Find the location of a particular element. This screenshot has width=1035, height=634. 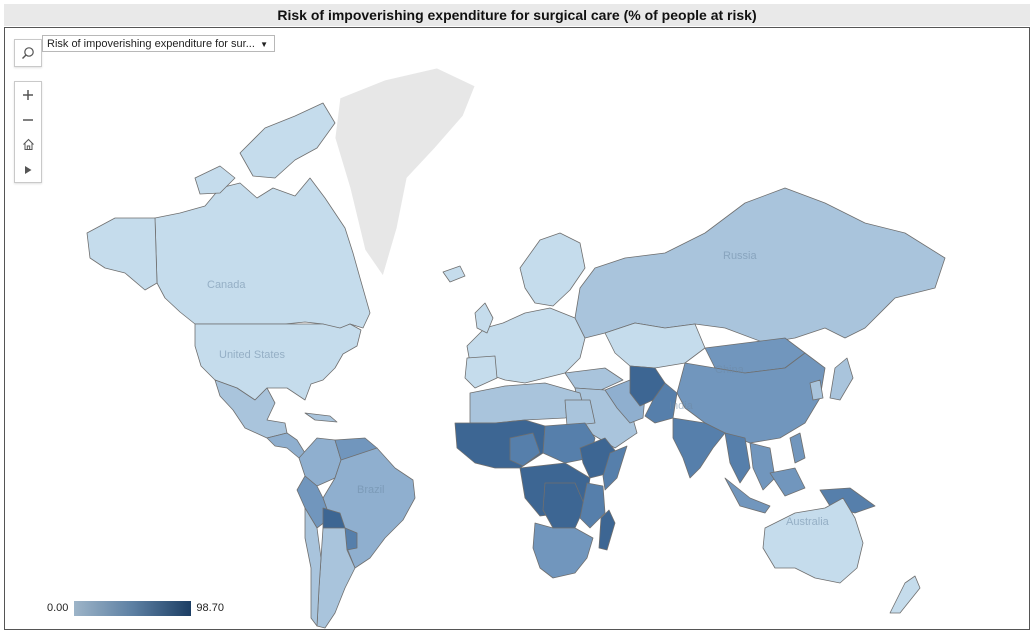

play-icon is located at coordinates (28, 169).